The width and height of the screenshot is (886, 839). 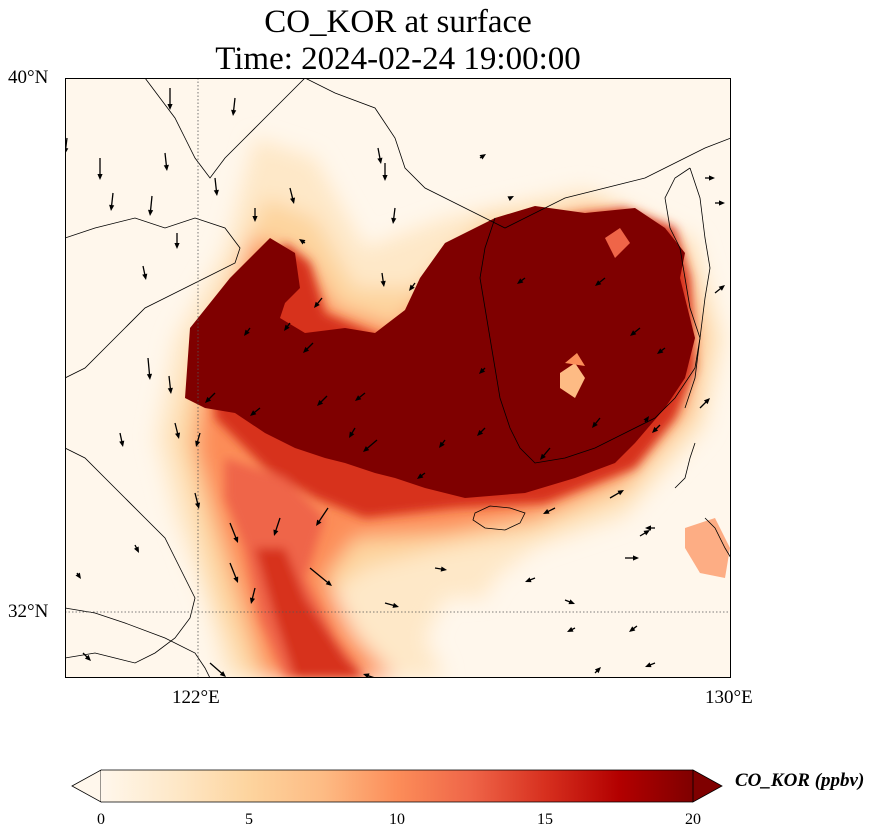 I want to click on colorbar-extend-high, so click(x=707, y=786).